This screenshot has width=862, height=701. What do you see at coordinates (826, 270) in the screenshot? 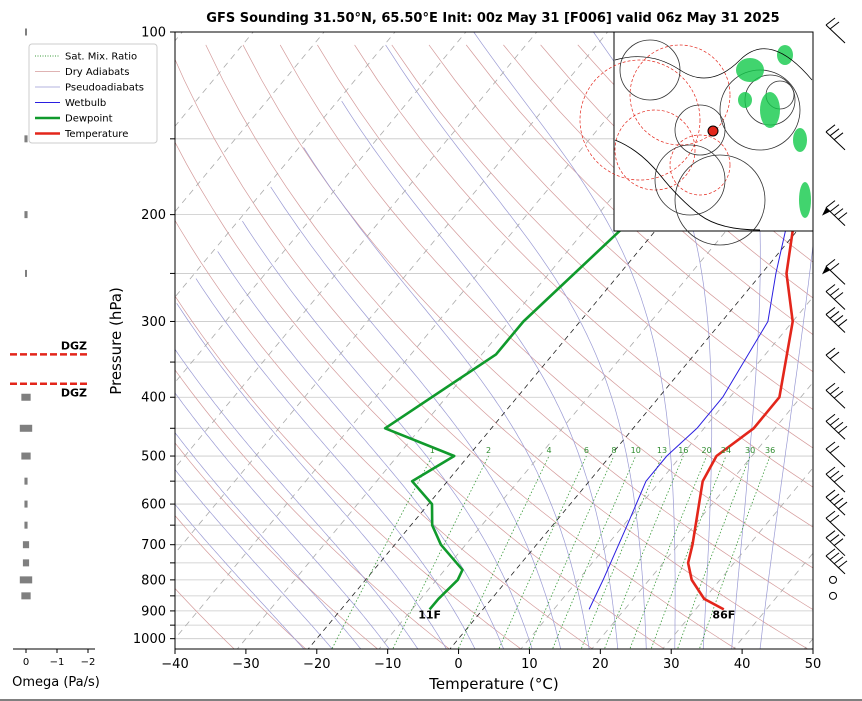
I see `wind-barb-flag` at bounding box center [826, 270].